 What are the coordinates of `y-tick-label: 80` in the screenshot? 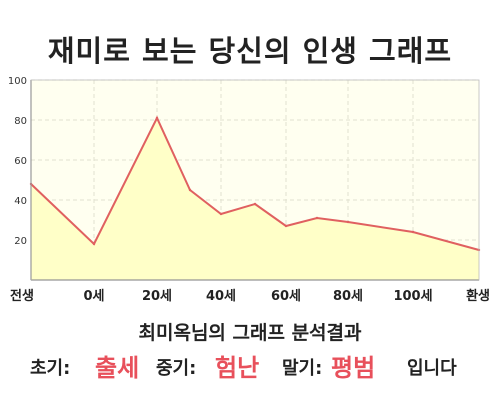 It's located at (20, 121).